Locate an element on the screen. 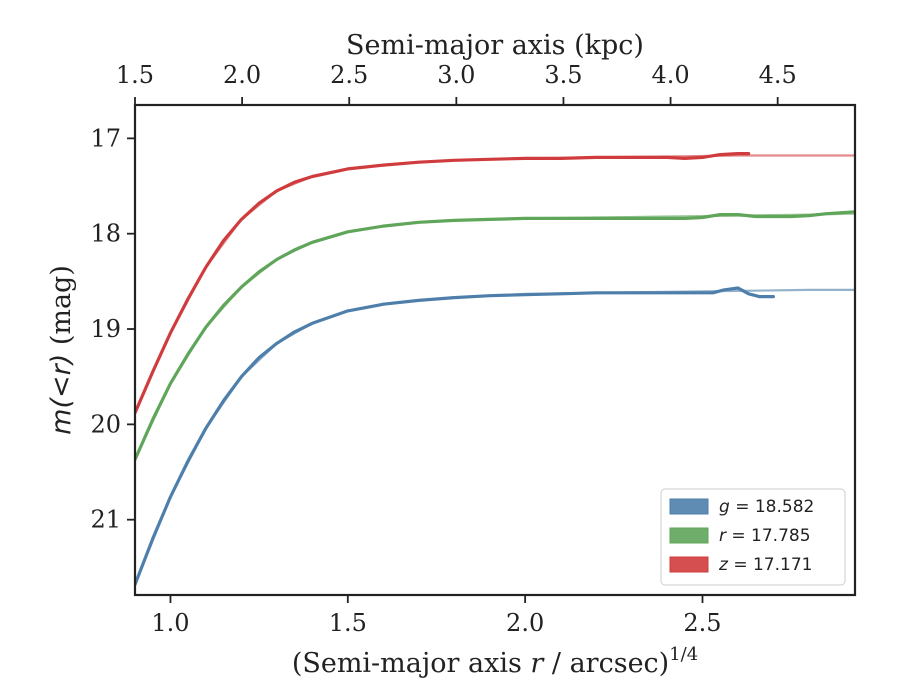 The width and height of the screenshot is (900, 700). x-axis-title-prefix: (Semi-major axis is located at coordinates (411, 663).